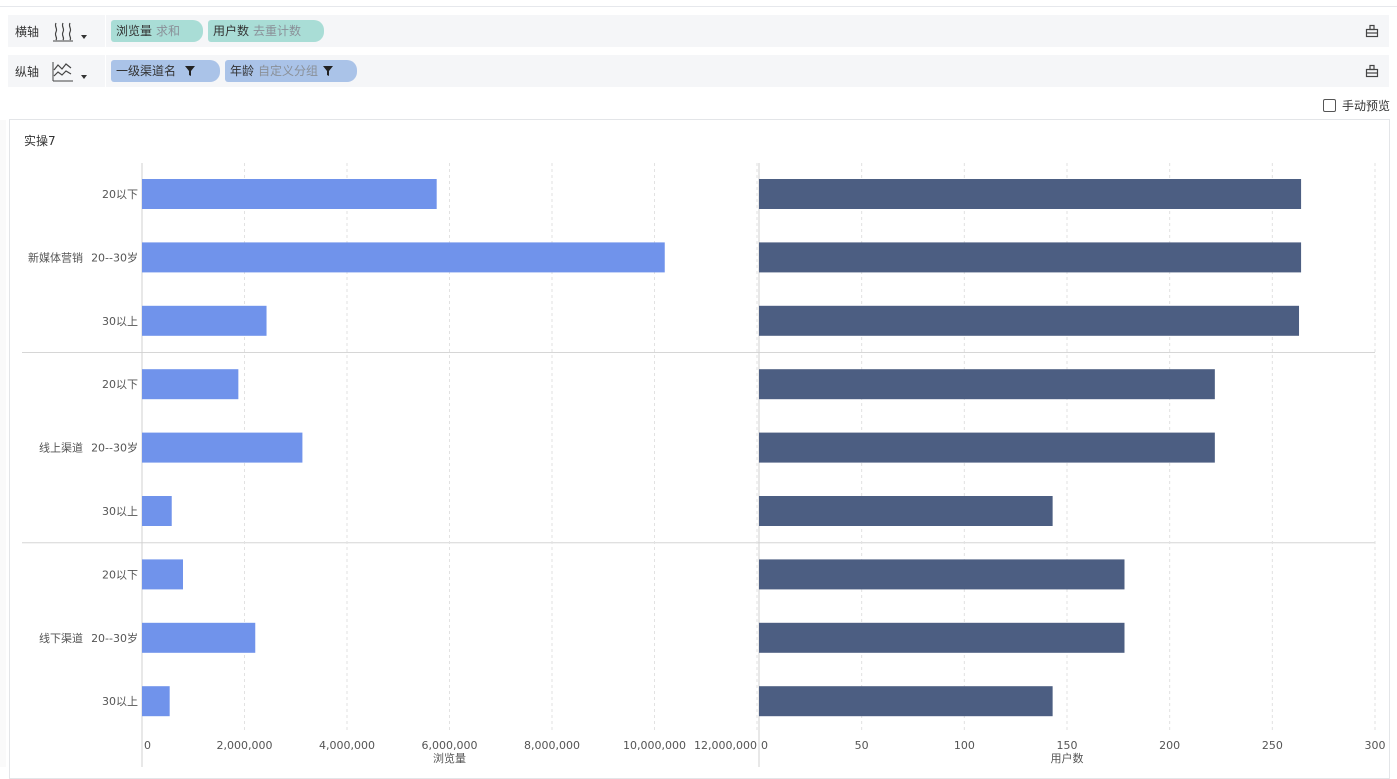 This screenshot has width=1397, height=779. I want to click on manual-preview-checkbox, so click(1329, 105).